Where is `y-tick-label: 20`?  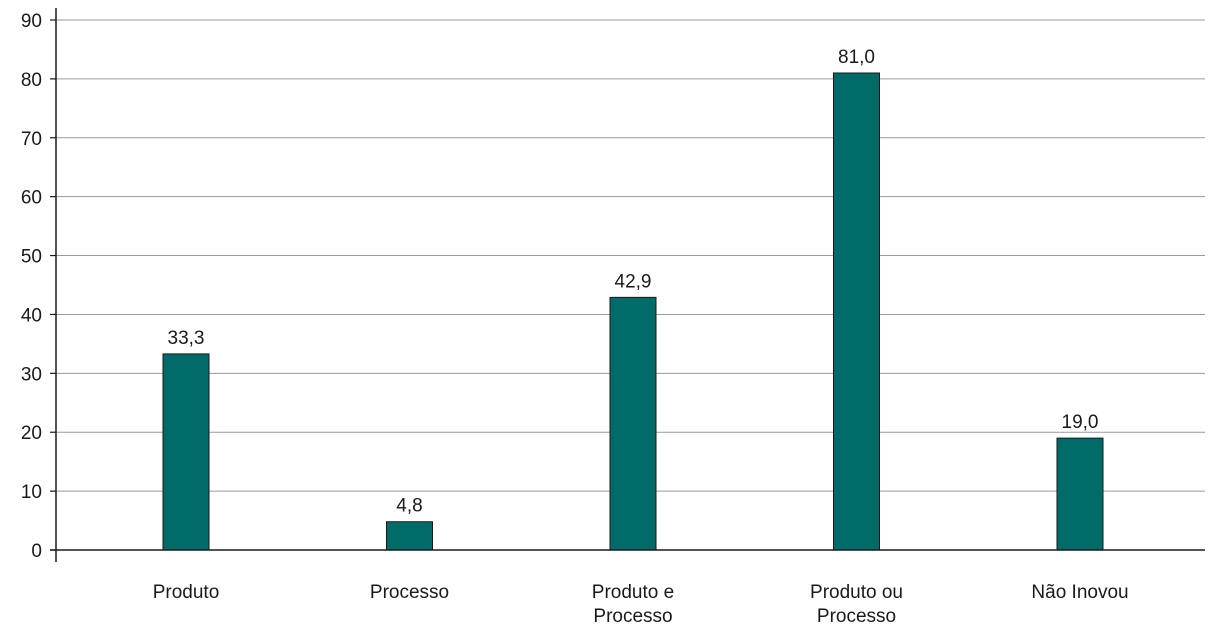
y-tick-label: 20 is located at coordinates (31, 433).